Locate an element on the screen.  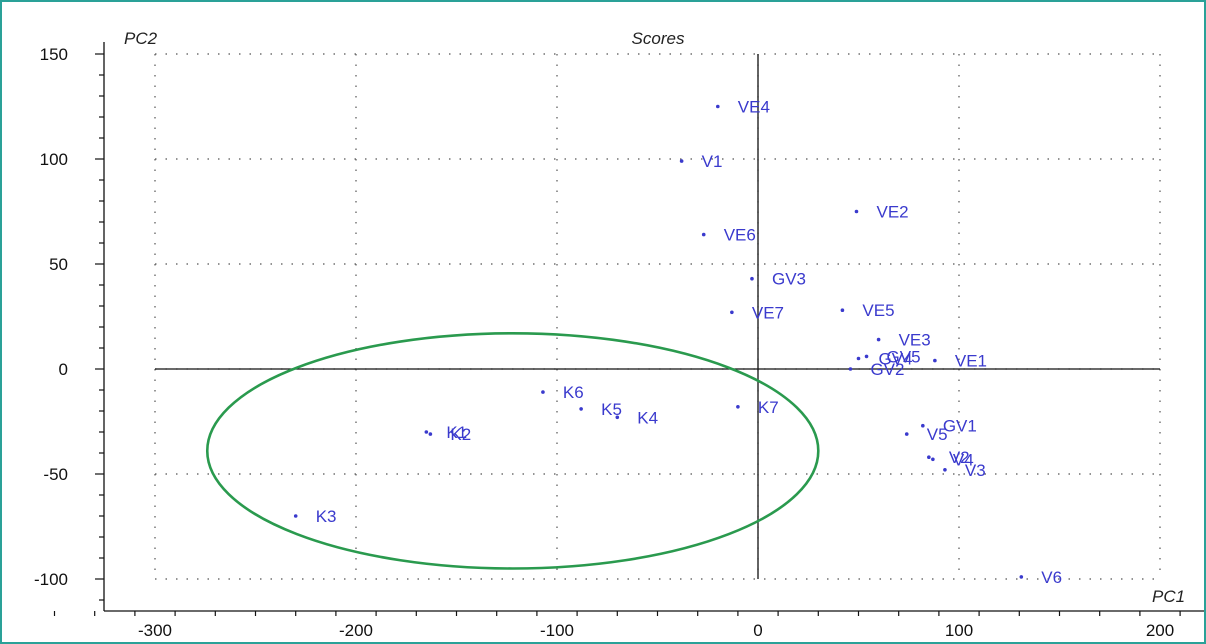
point-label: K5 is located at coordinates (611, 409).